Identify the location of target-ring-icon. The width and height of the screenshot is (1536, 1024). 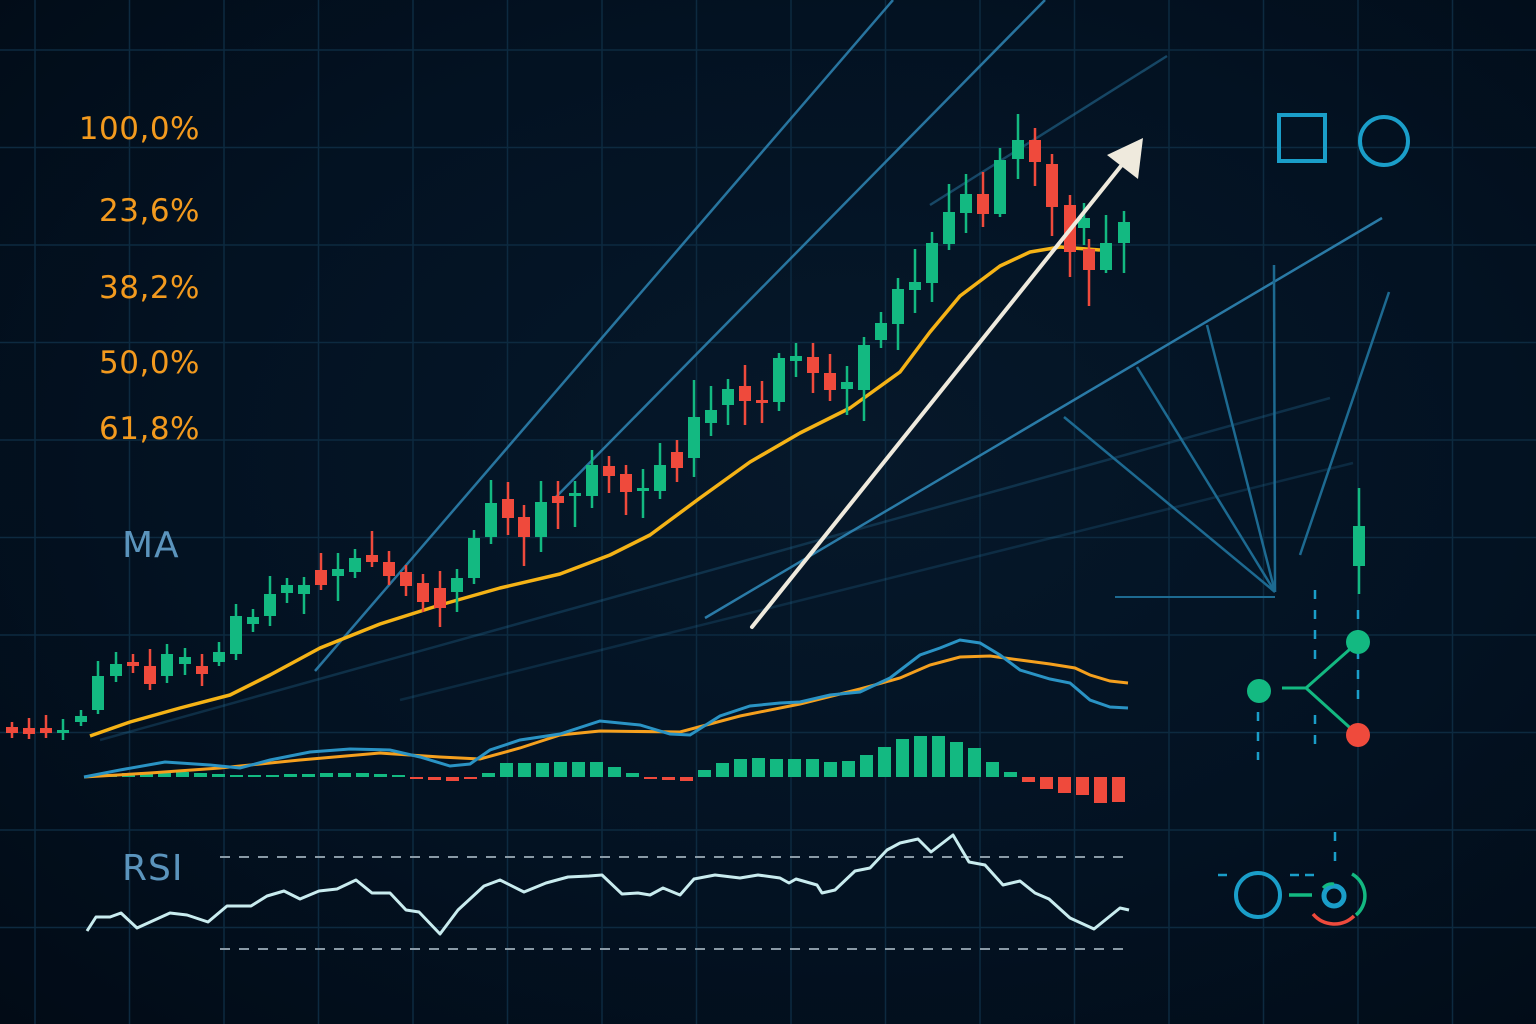
(1334, 896).